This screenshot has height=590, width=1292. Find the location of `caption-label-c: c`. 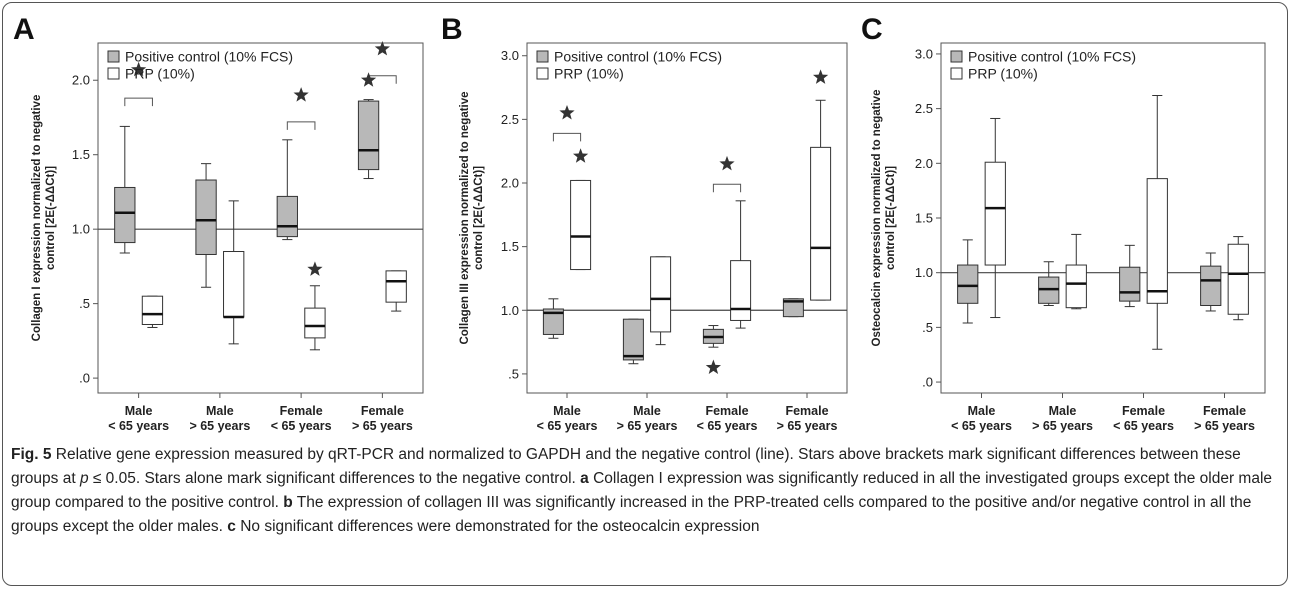

caption-label-c: c is located at coordinates (231, 526).